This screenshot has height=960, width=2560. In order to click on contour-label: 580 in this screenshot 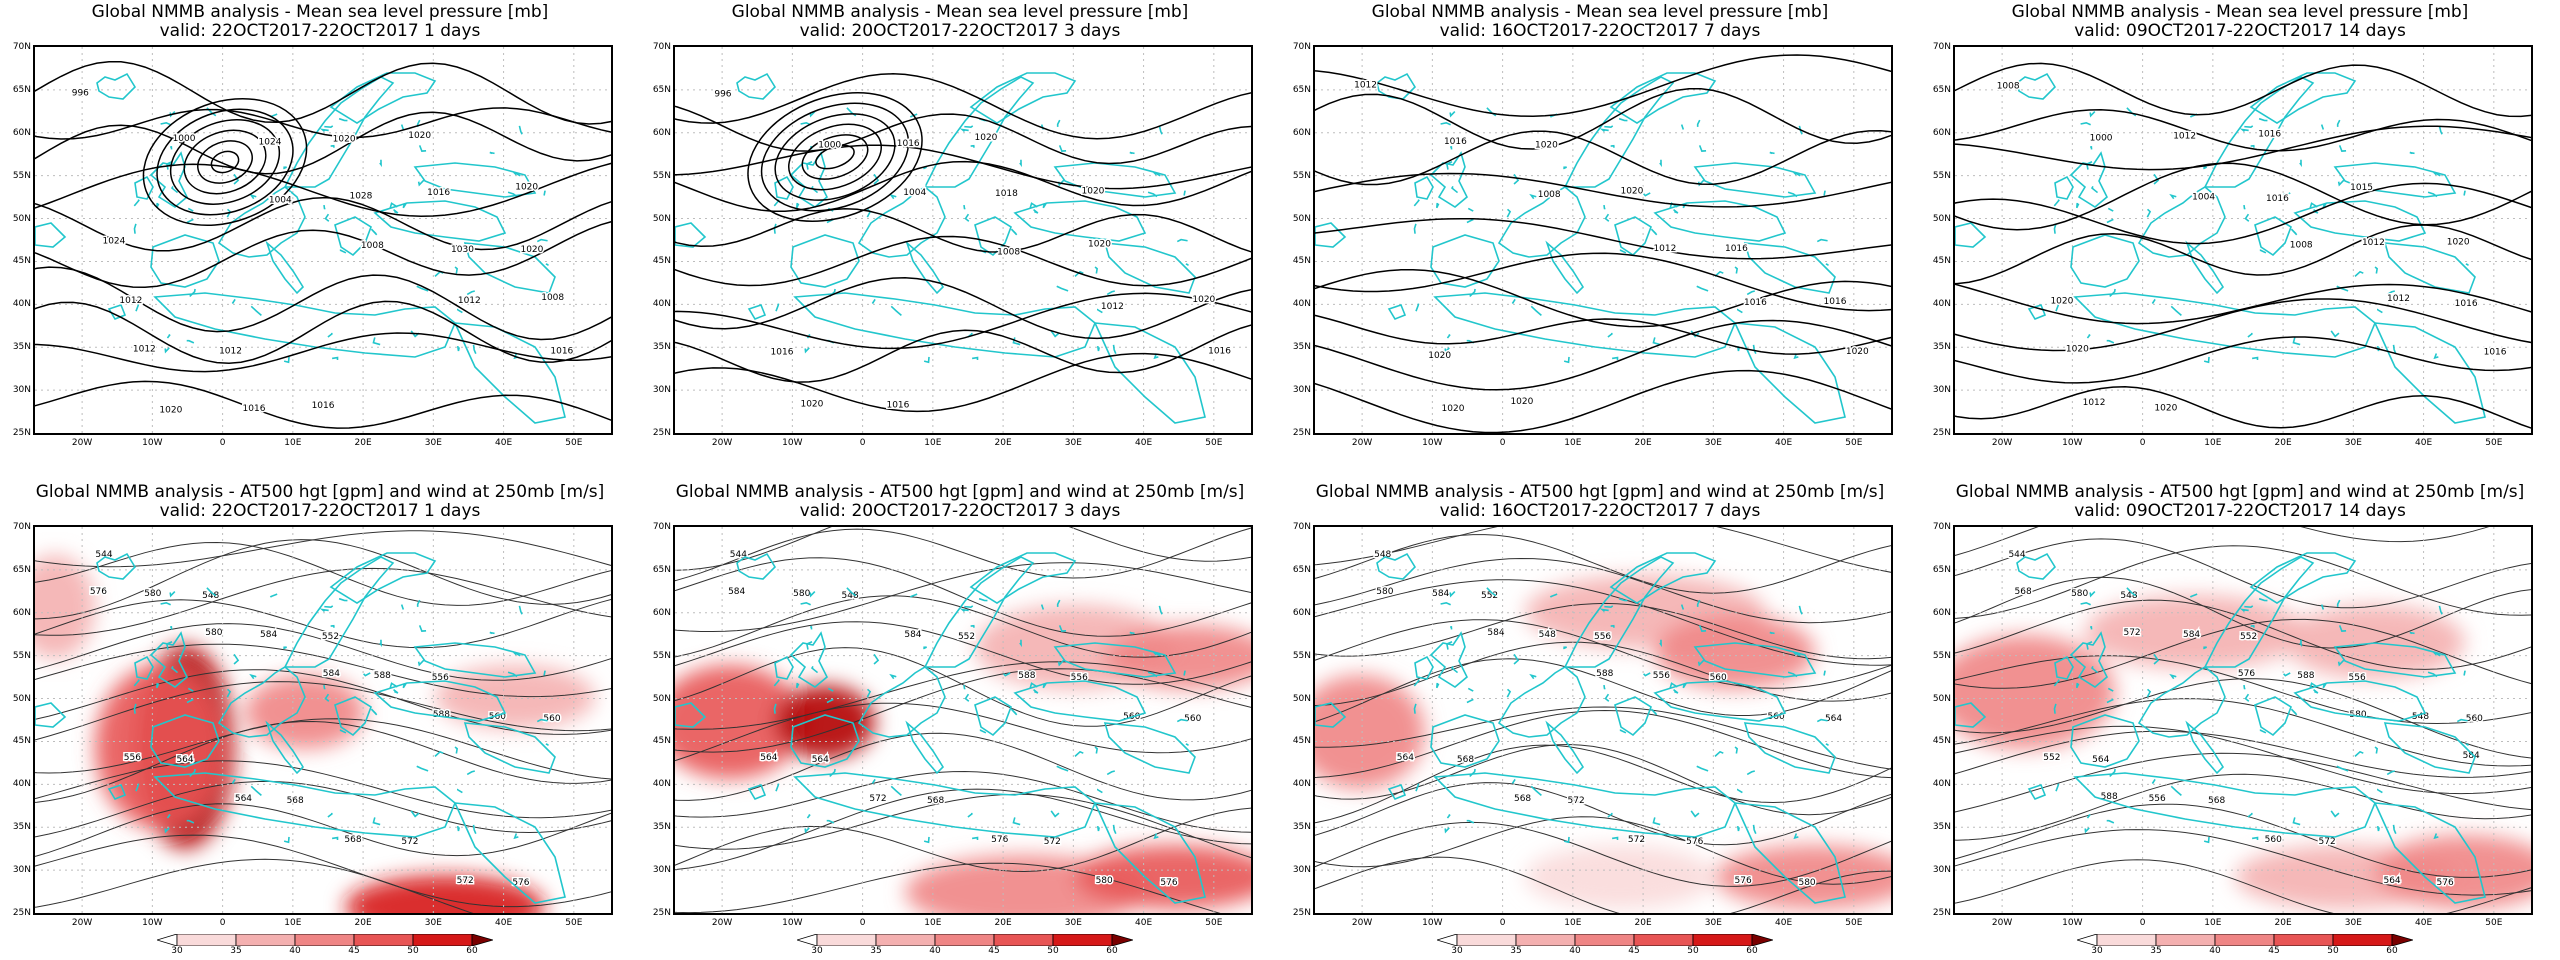, I will do `click(1806, 883)`.